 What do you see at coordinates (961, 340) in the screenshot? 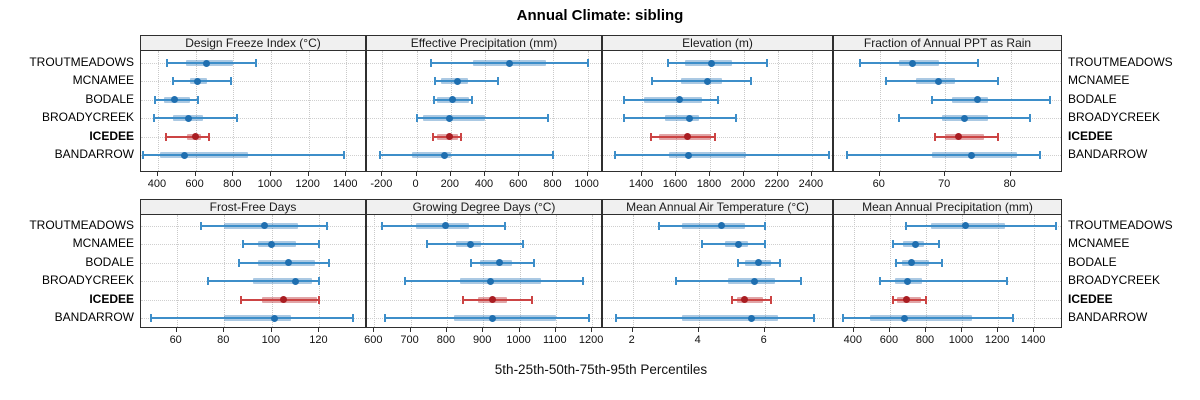
I see `axis-tick-label: 1000` at bounding box center [961, 340].